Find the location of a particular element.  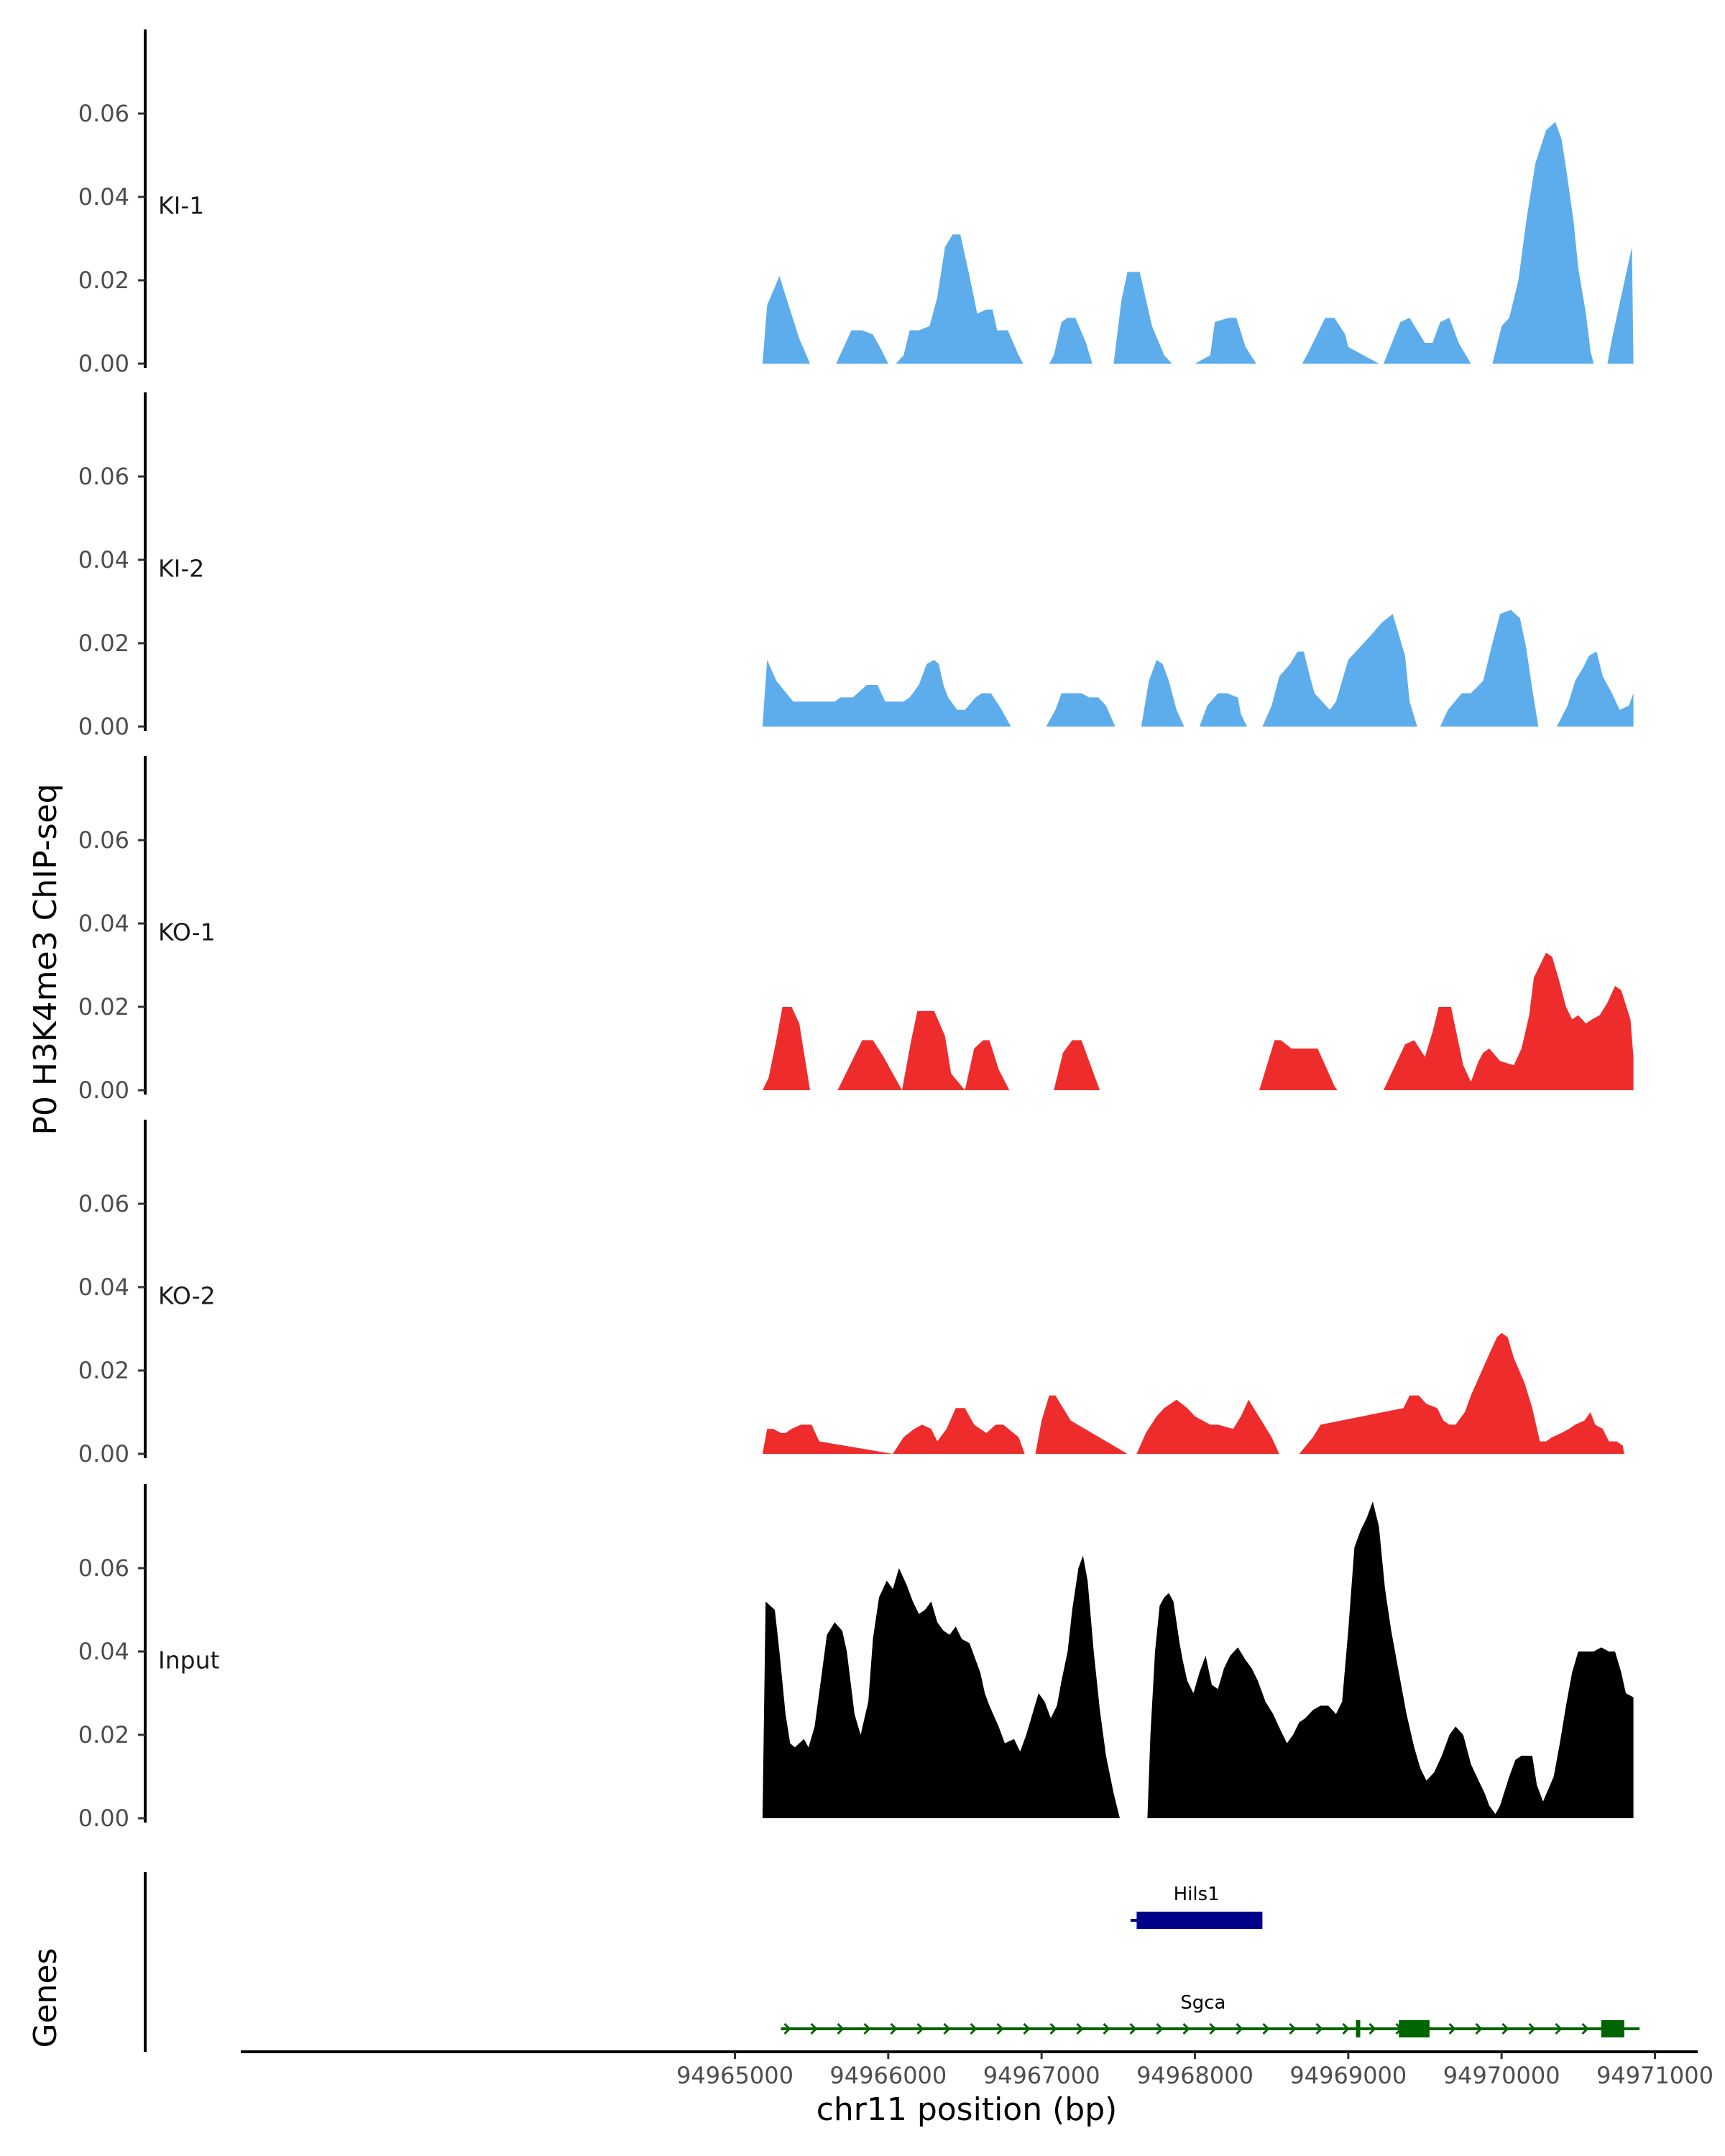

gene-label-sgca: Sgca is located at coordinates (1202, 2003).